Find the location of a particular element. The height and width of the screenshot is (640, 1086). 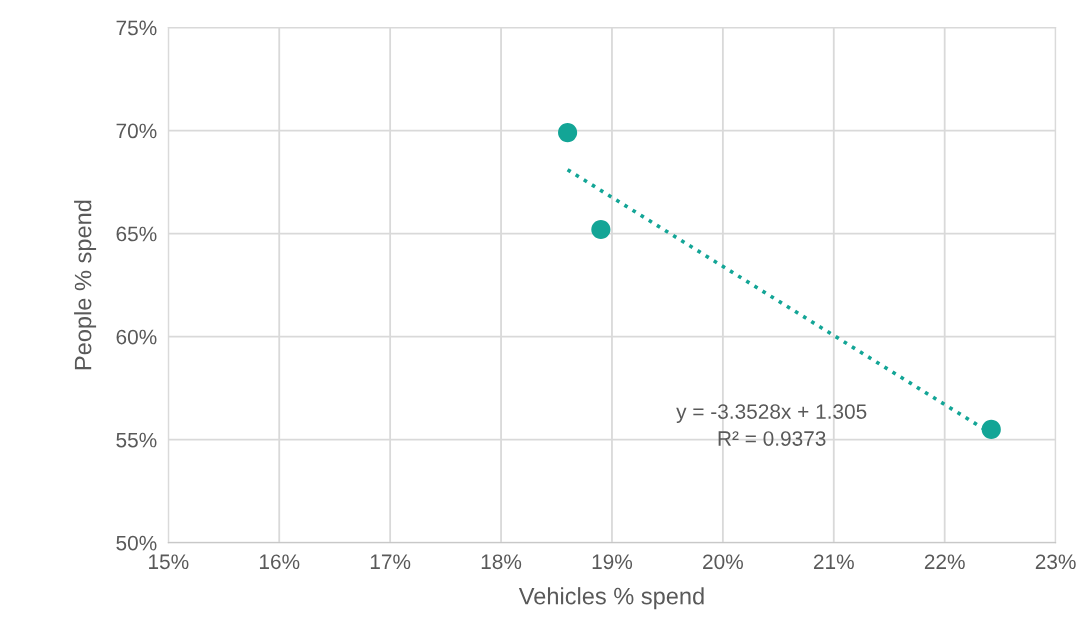

x-tick-label: 19% is located at coordinates (612, 562).